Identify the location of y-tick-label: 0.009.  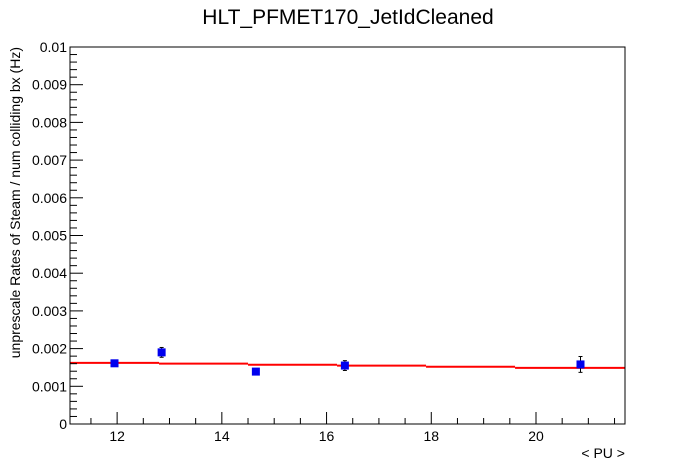
(49, 85).